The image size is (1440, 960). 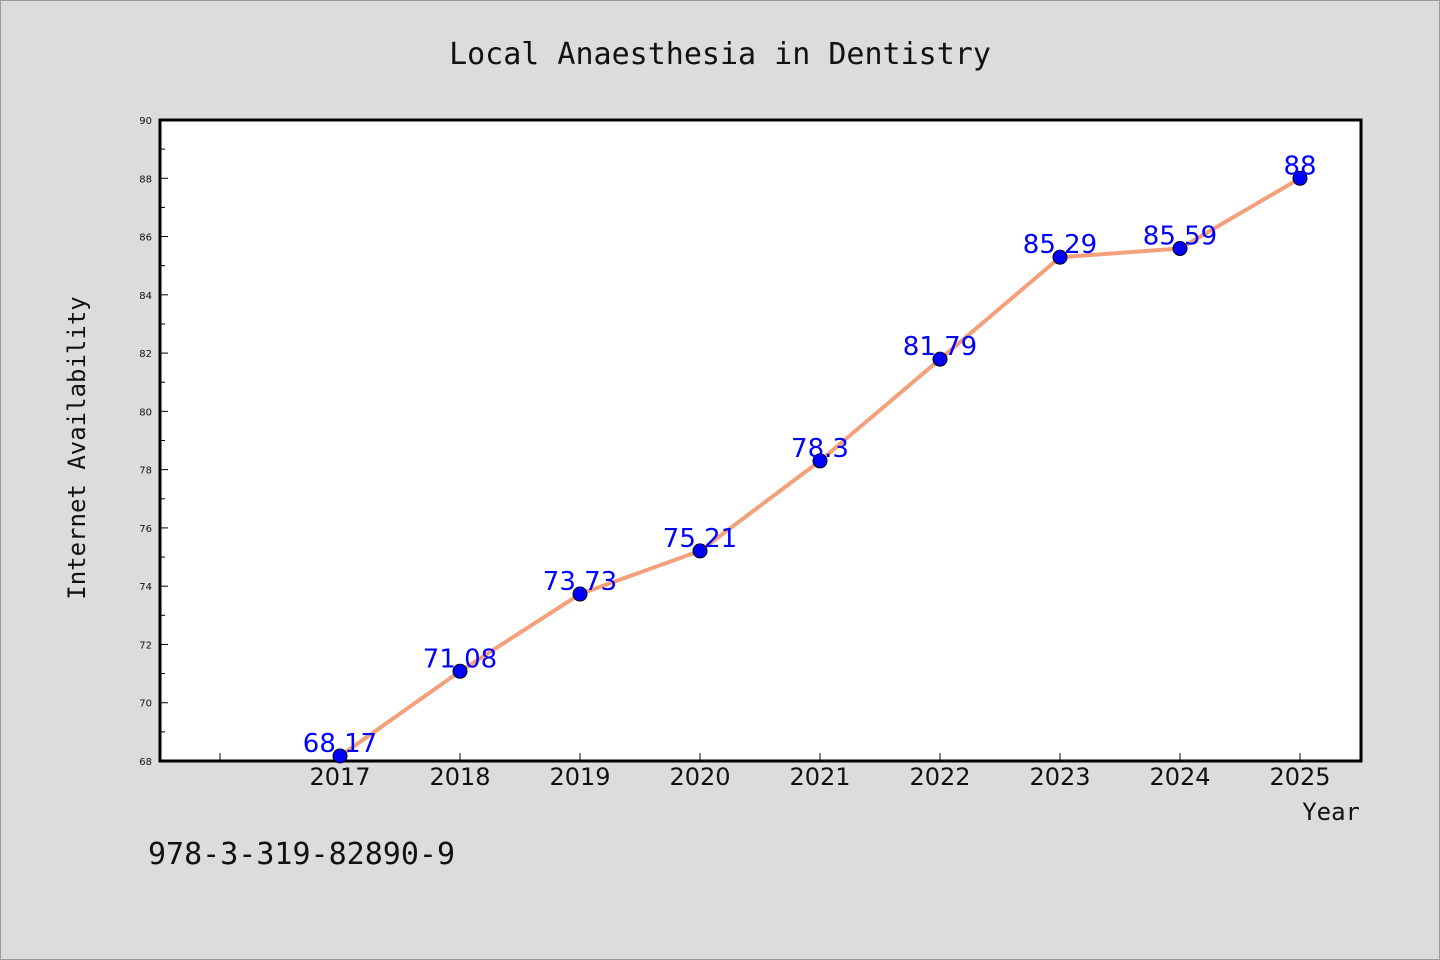 What do you see at coordinates (939, 777) in the screenshot?
I see `x-tick-label: 2022` at bounding box center [939, 777].